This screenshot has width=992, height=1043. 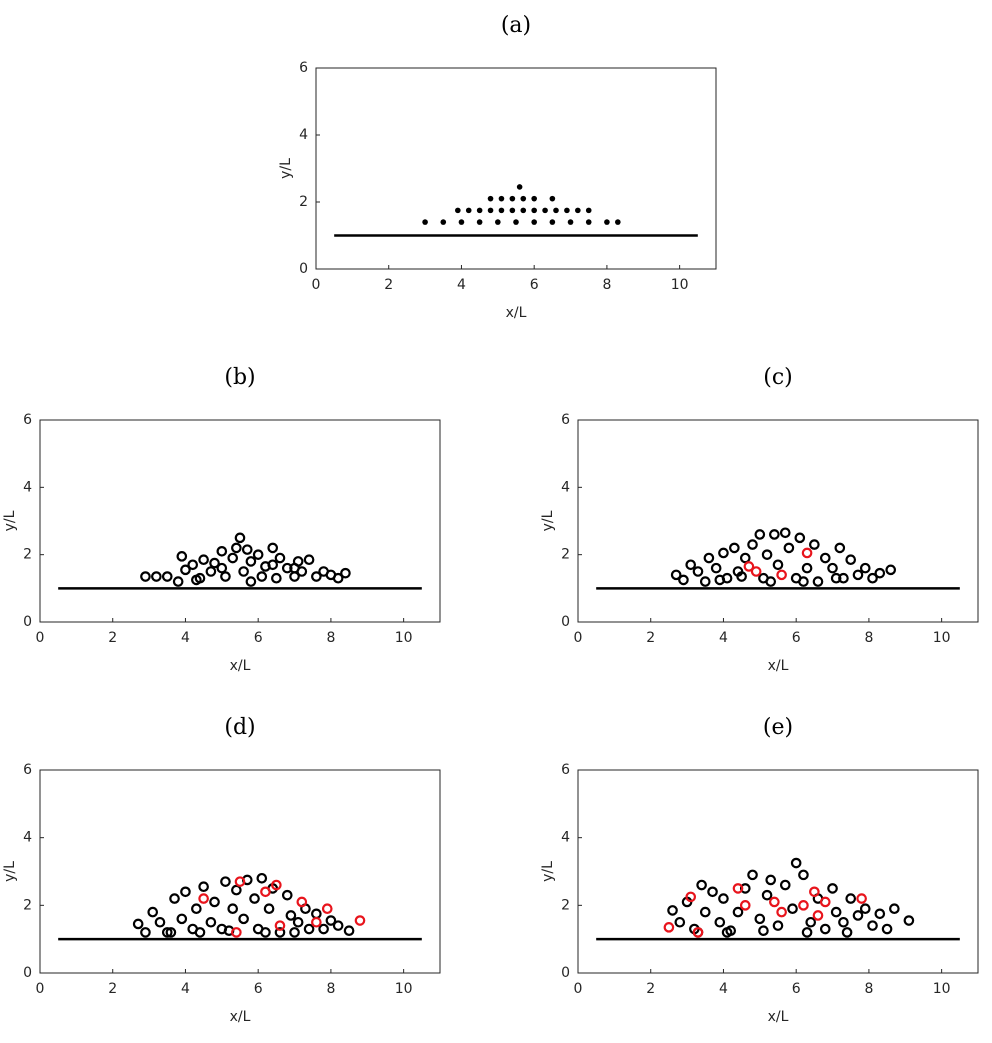 What do you see at coordinates (868, 638) in the screenshot?
I see `x-tick-label: 8` at bounding box center [868, 638].